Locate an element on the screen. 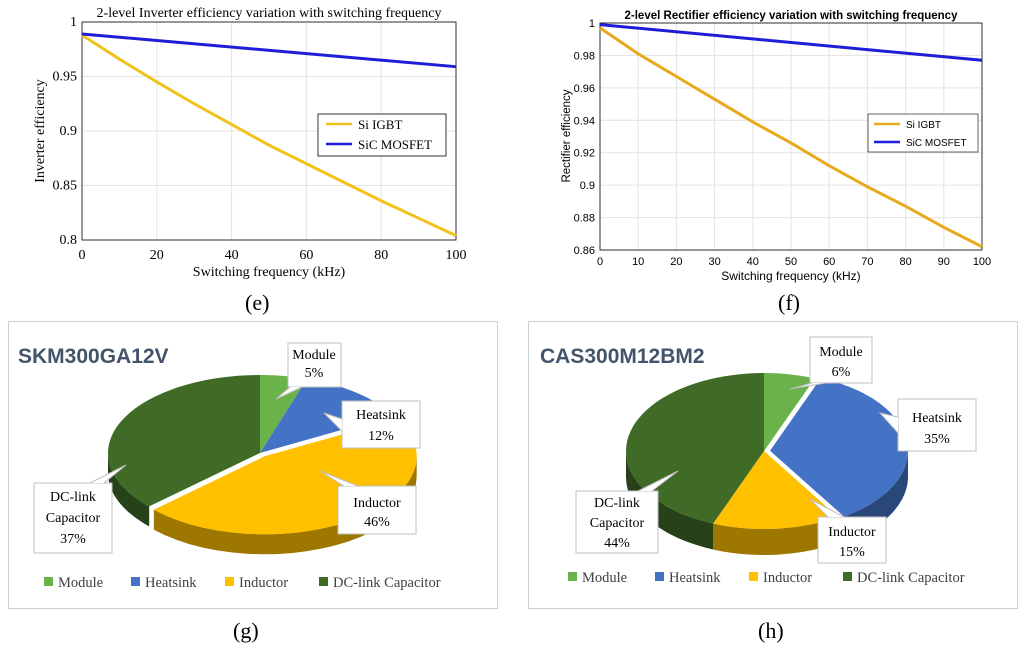 This screenshot has height=650, width=1024. pie-h-legend-heatsink: Heatsink is located at coordinates (695, 578).